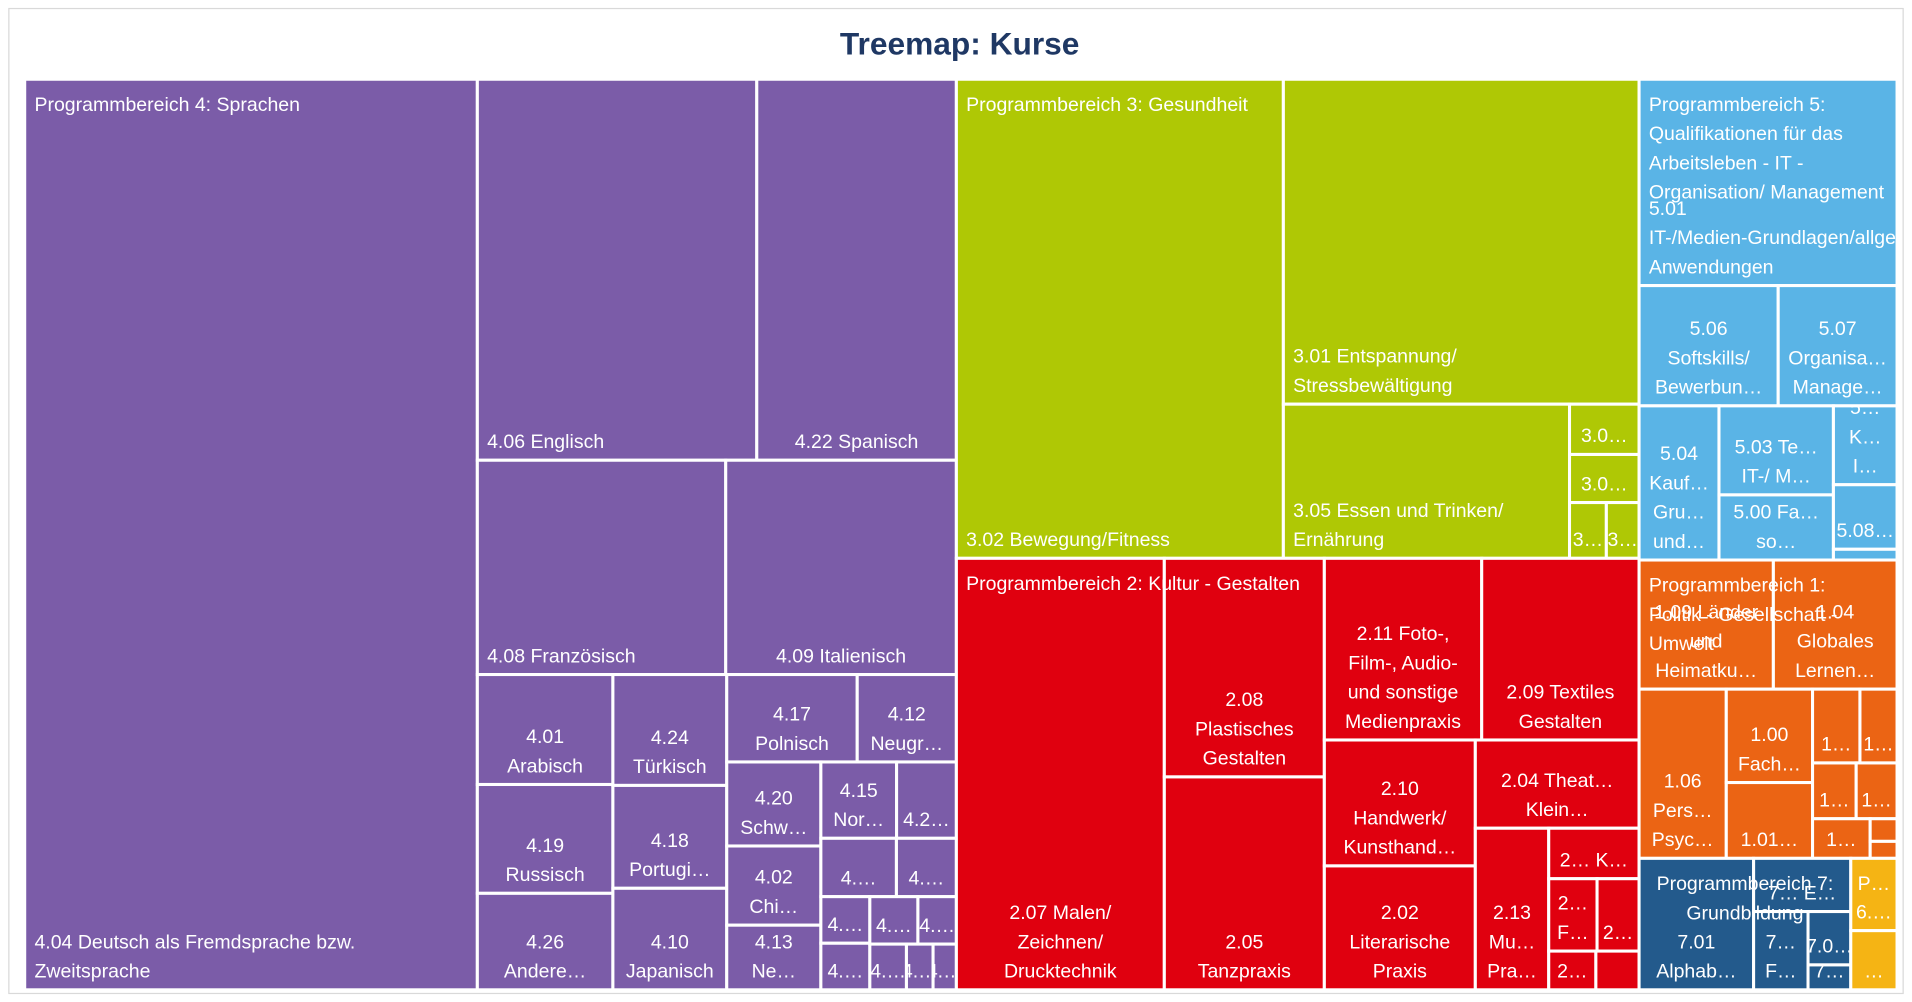  I want to click on leaf-label: 2.02 Literarische Praxis, so click(1399, 942).